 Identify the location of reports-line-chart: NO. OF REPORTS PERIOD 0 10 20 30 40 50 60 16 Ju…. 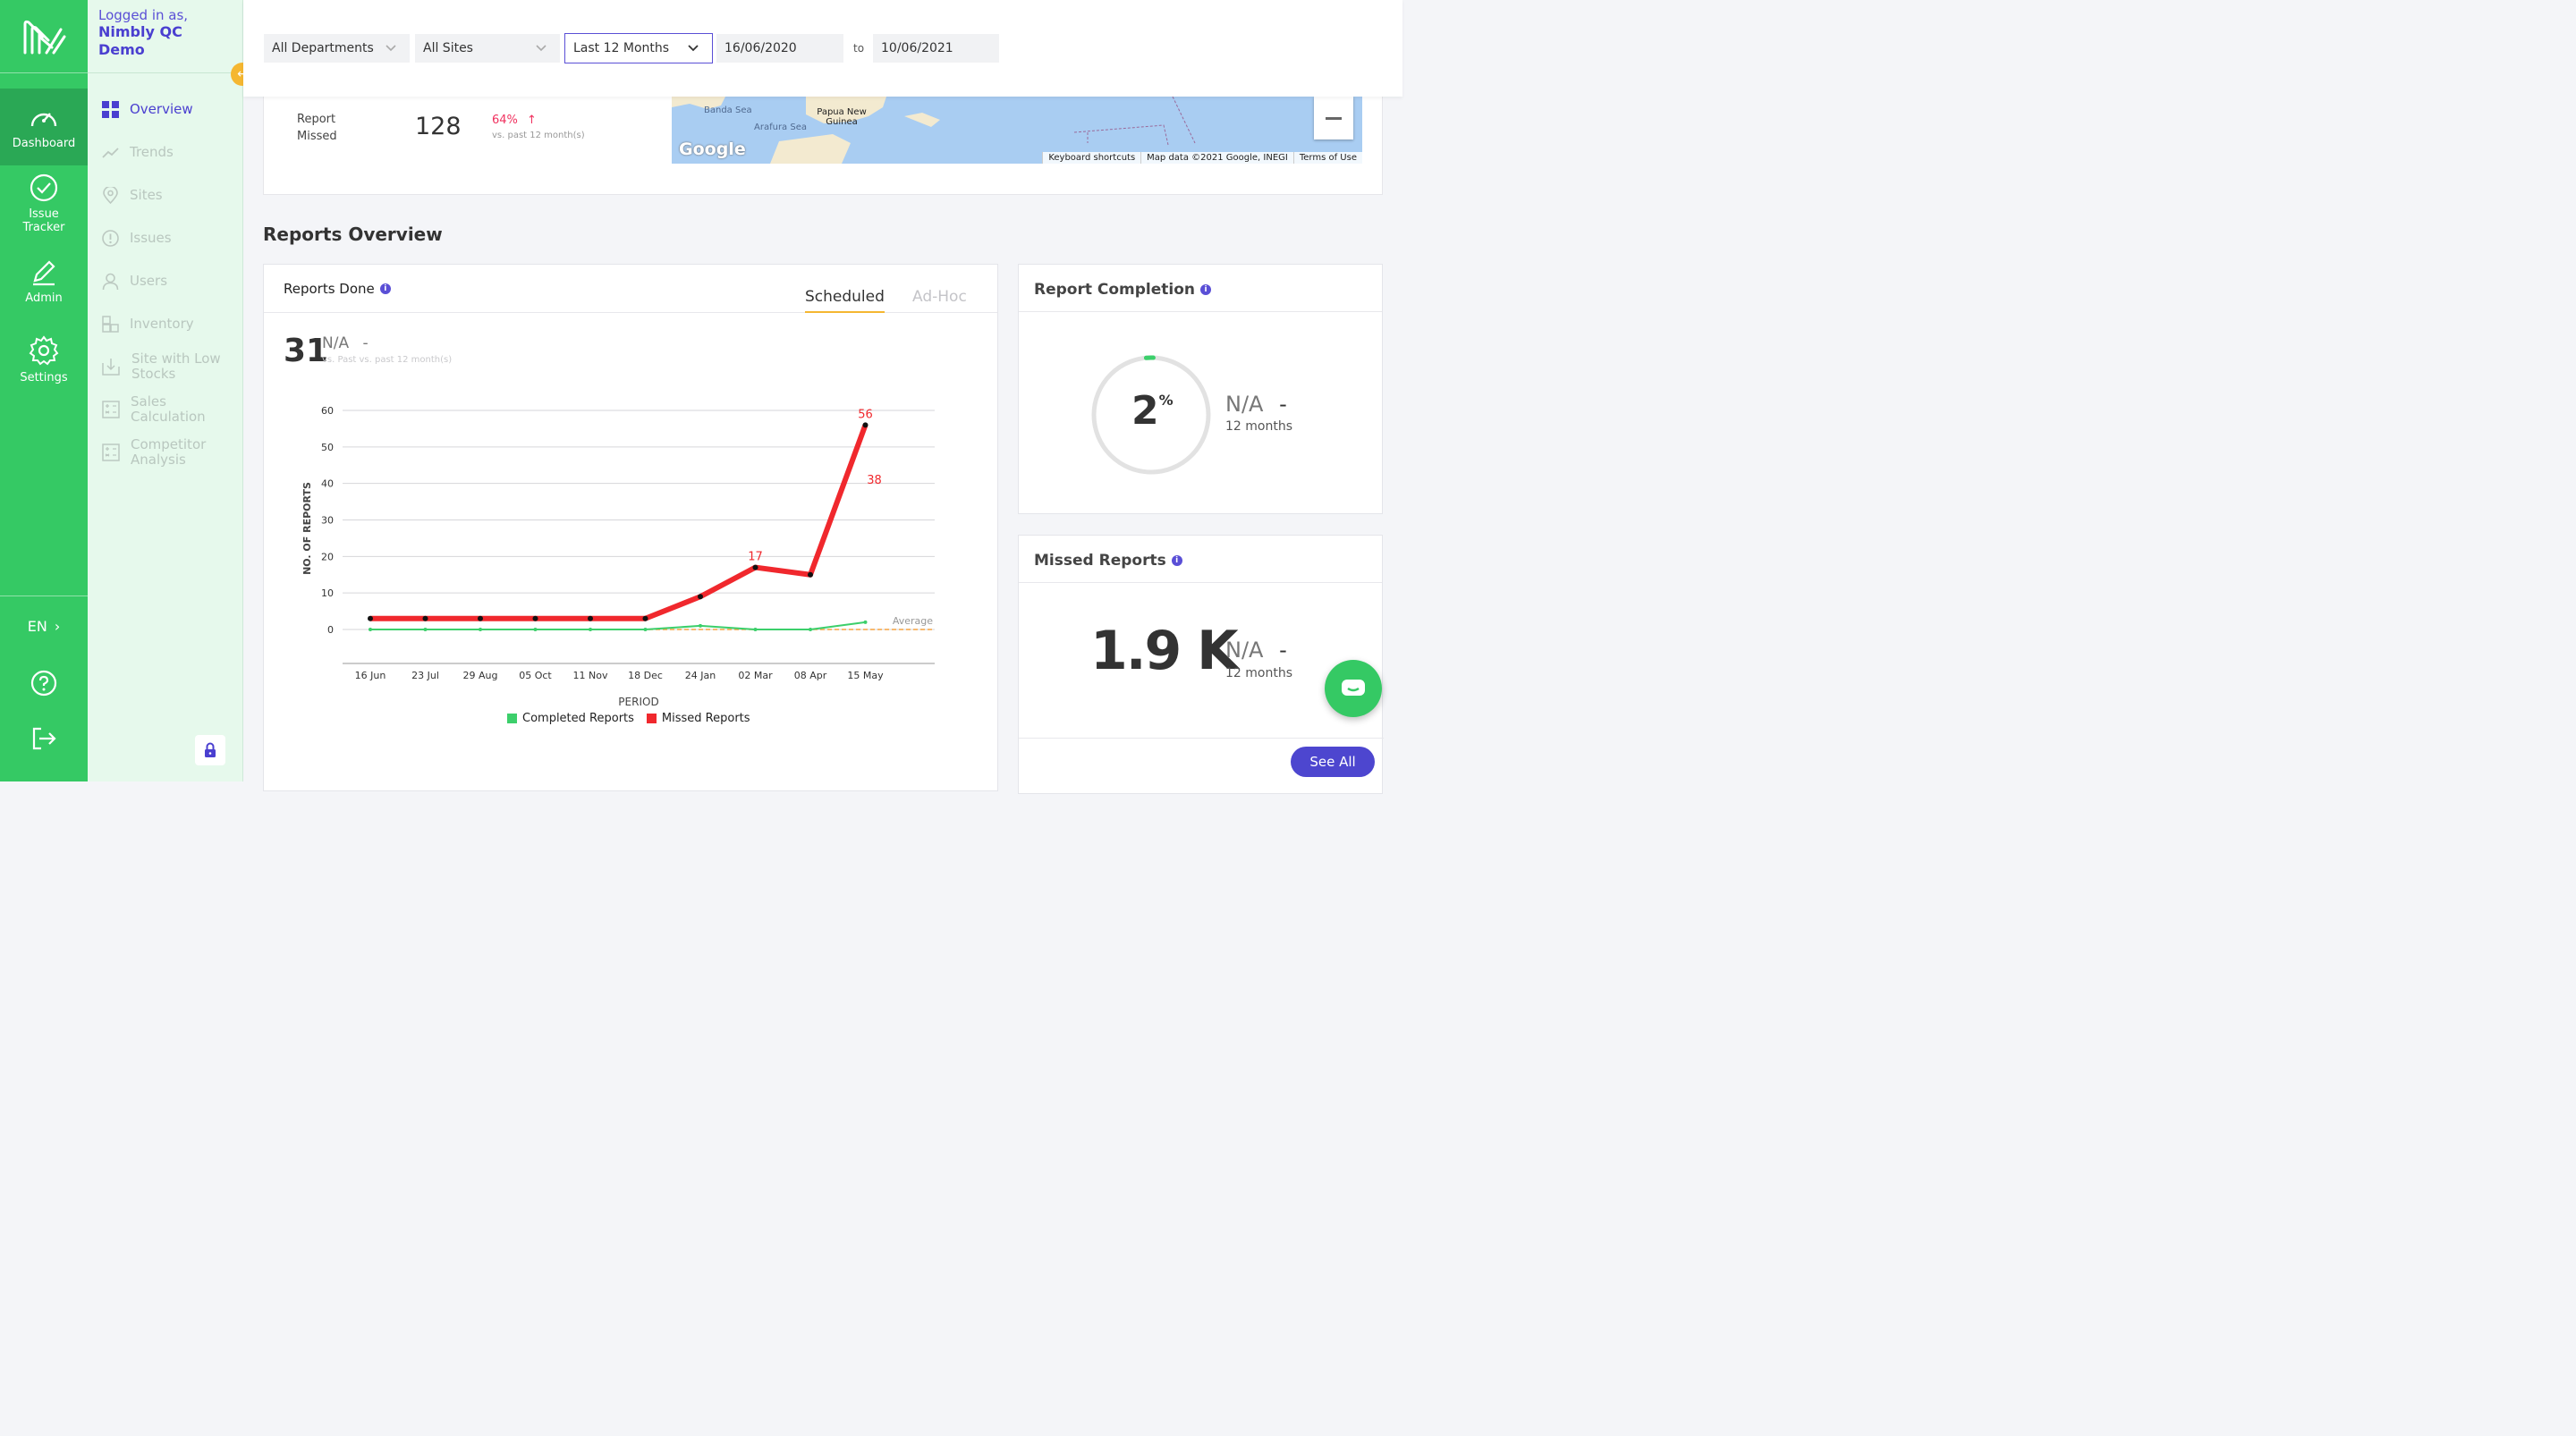
(618, 556).